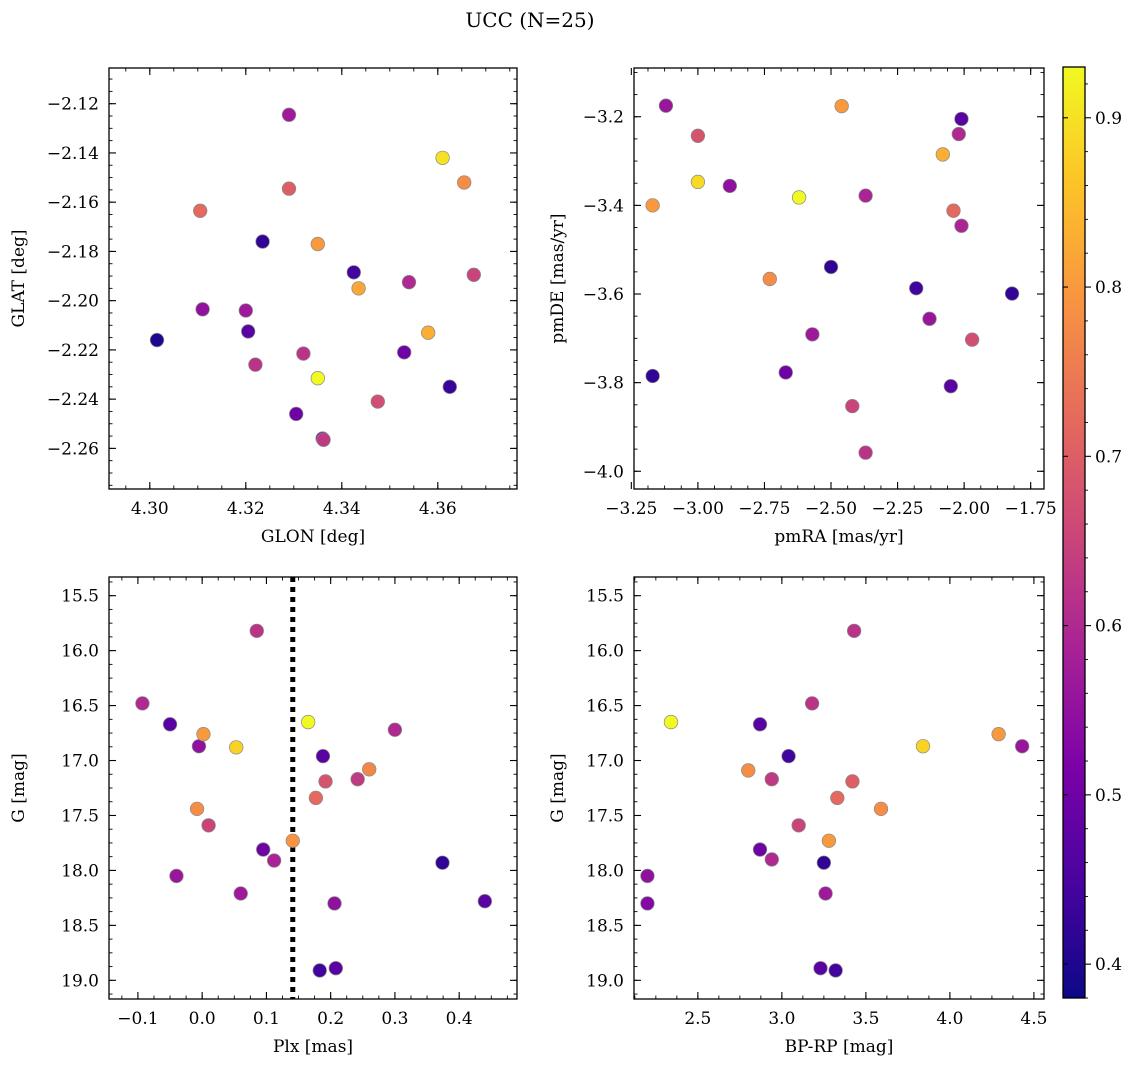 The height and width of the screenshot is (1067, 1136). I want to click on x-tick-label: 4.34, so click(342, 509).